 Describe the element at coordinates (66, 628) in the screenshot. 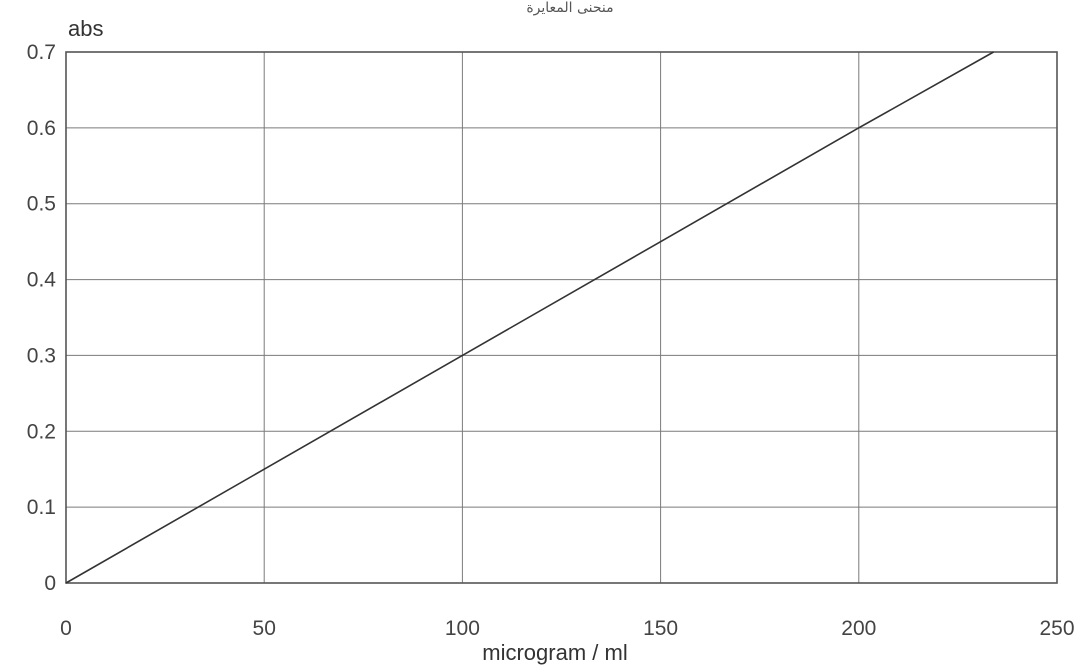

I see `x-tick-label: 0` at that location.